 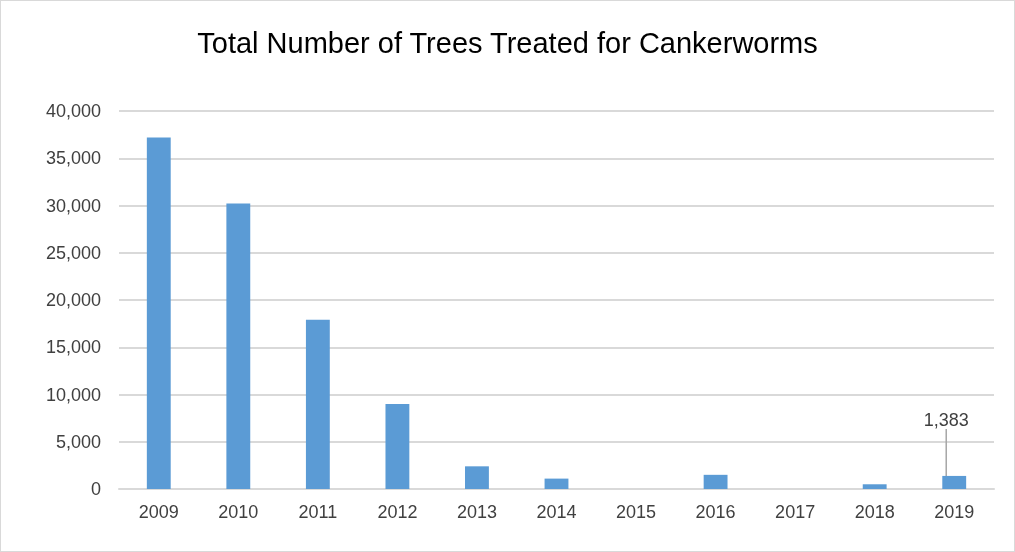 What do you see at coordinates (73, 347) in the screenshot?
I see `y-tick-label: 15,000` at bounding box center [73, 347].